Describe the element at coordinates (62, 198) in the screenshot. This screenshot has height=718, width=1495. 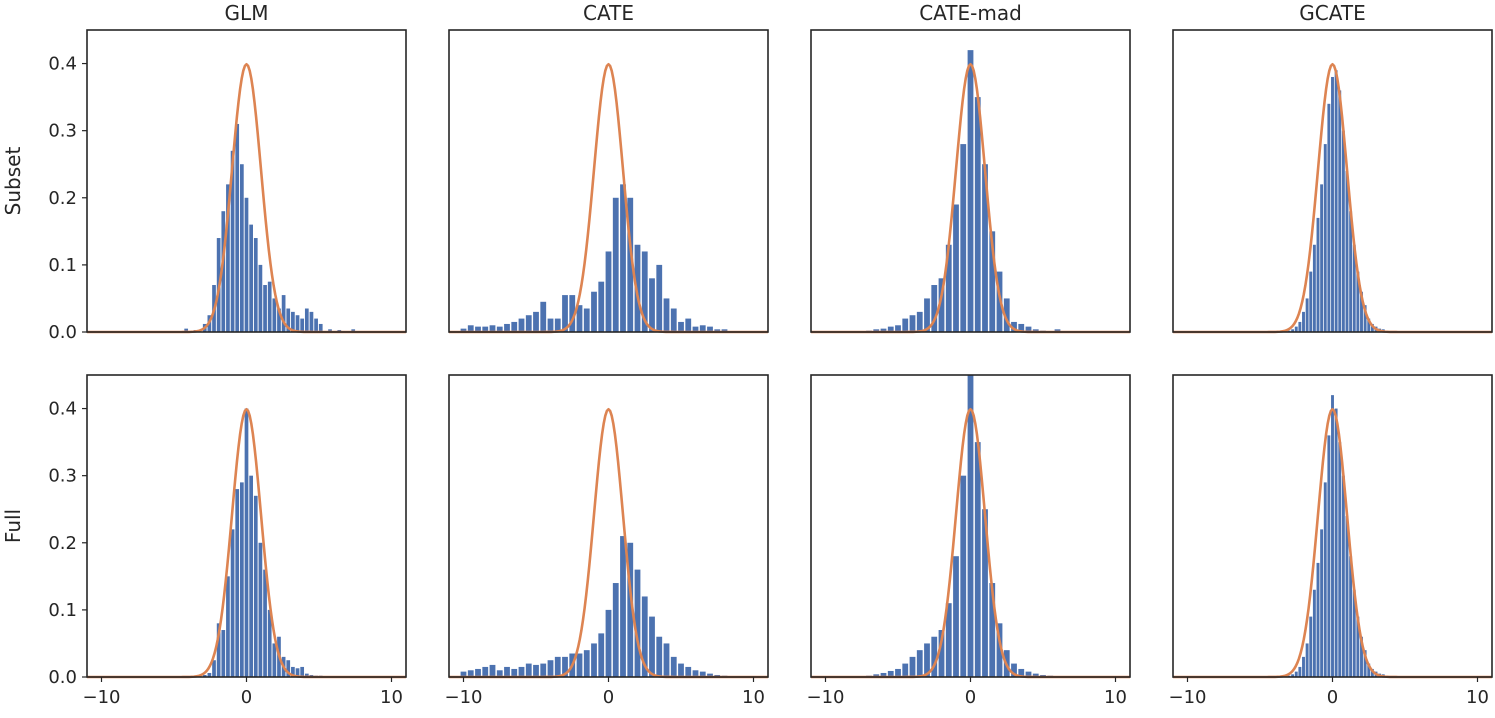
I see `y-tick-label: 0.2` at that location.